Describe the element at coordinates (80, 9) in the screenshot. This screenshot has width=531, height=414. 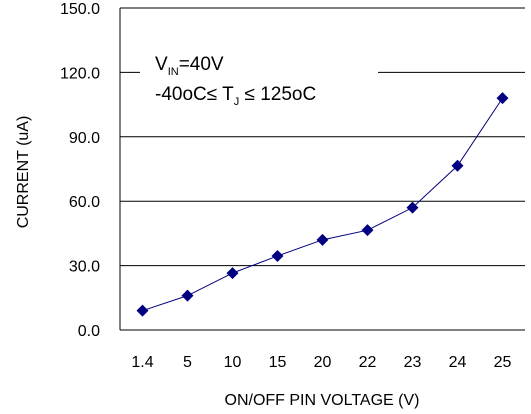
I see `y-tick-label: 150.0` at that location.